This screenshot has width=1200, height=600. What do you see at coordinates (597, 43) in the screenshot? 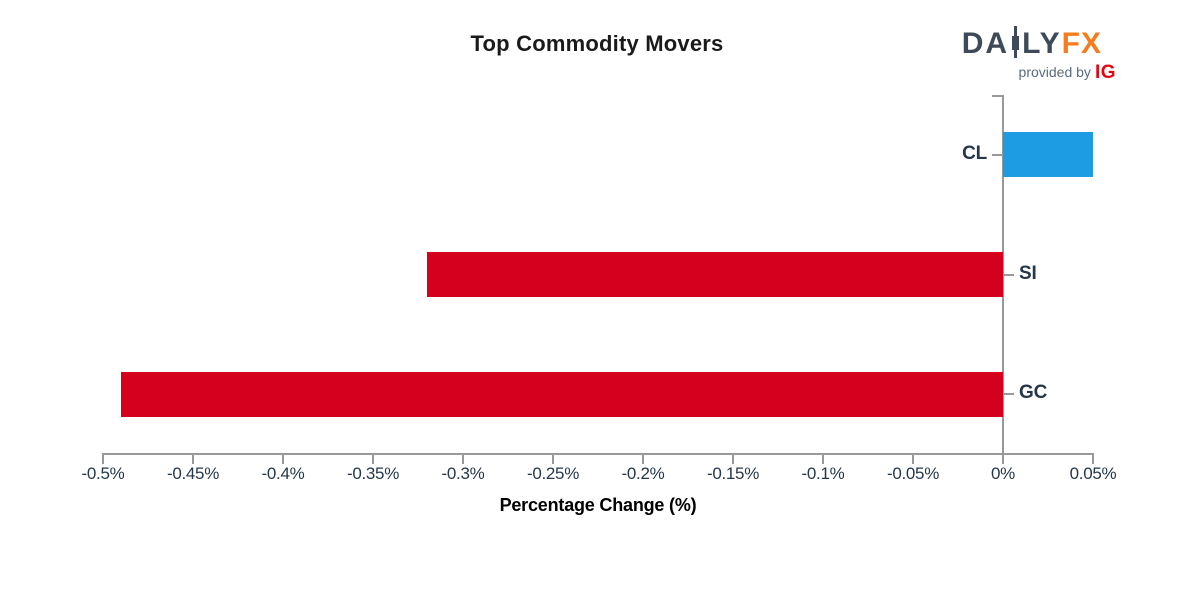
I see `chart-title: Top Commodity Movers` at bounding box center [597, 43].